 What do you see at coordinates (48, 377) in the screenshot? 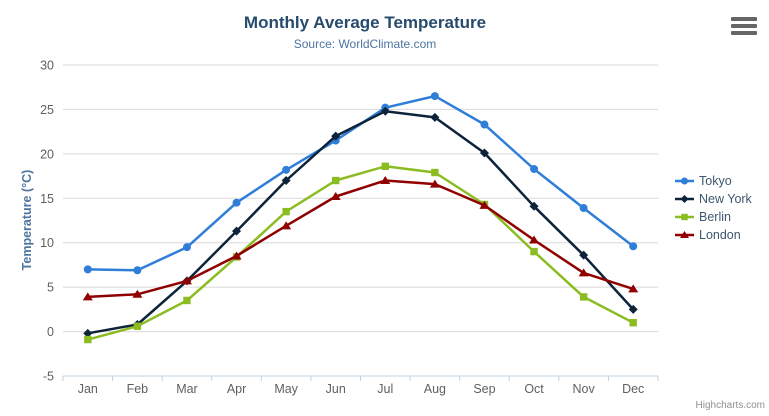
I see `y-tick-label: -5` at bounding box center [48, 377].